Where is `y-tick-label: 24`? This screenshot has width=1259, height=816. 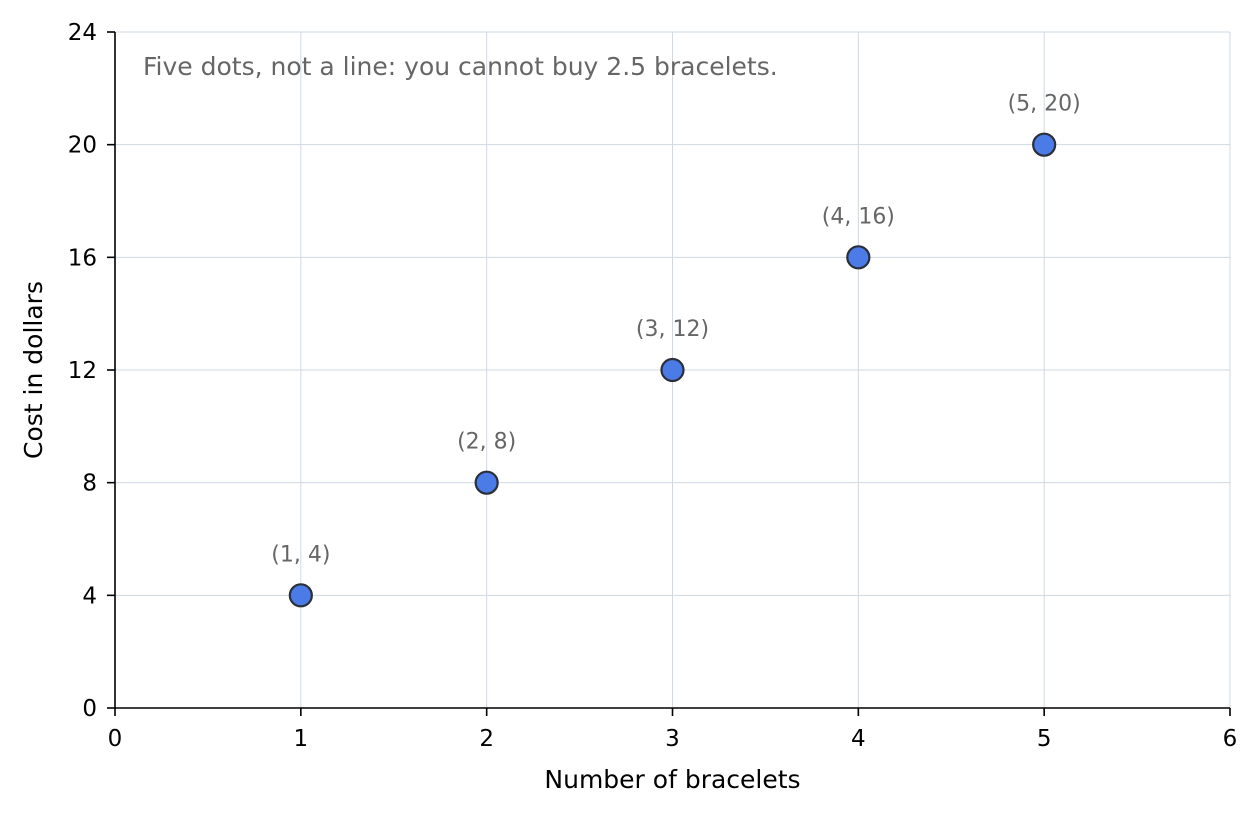 y-tick-label: 24 is located at coordinates (82, 33).